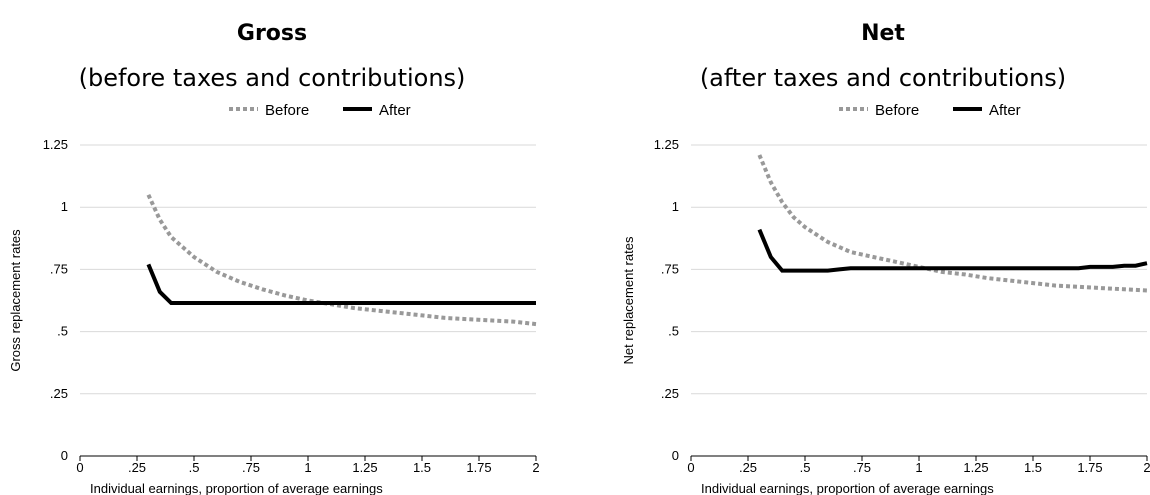 The height and width of the screenshot is (495, 1150). What do you see at coordinates (272, 78) in the screenshot?
I see `chart-subtitle: (before taxes and contributions)` at bounding box center [272, 78].